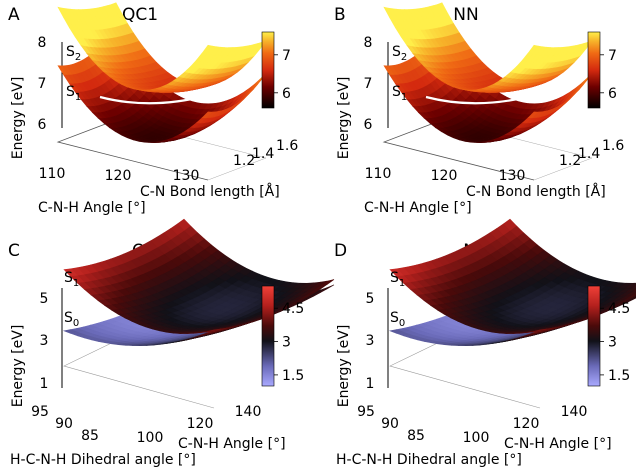 This screenshot has width=636, height=469. What do you see at coordinates (14, 251) in the screenshot?
I see `panel-letter: C` at bounding box center [14, 251].